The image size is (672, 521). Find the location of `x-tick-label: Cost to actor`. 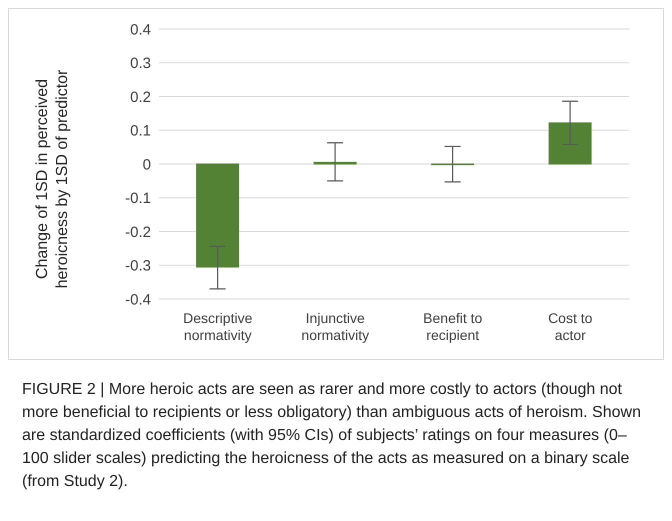

x-tick-label: Cost to actor is located at coordinates (570, 326).